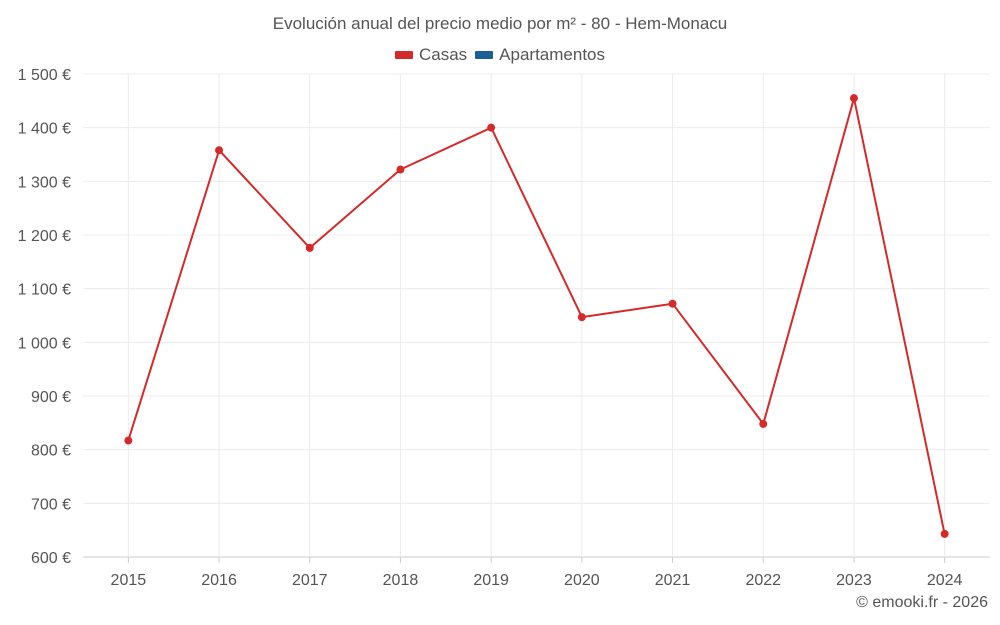 This screenshot has width=1000, height=625. I want to click on y-tick-label: 1 100 €, so click(44, 290).